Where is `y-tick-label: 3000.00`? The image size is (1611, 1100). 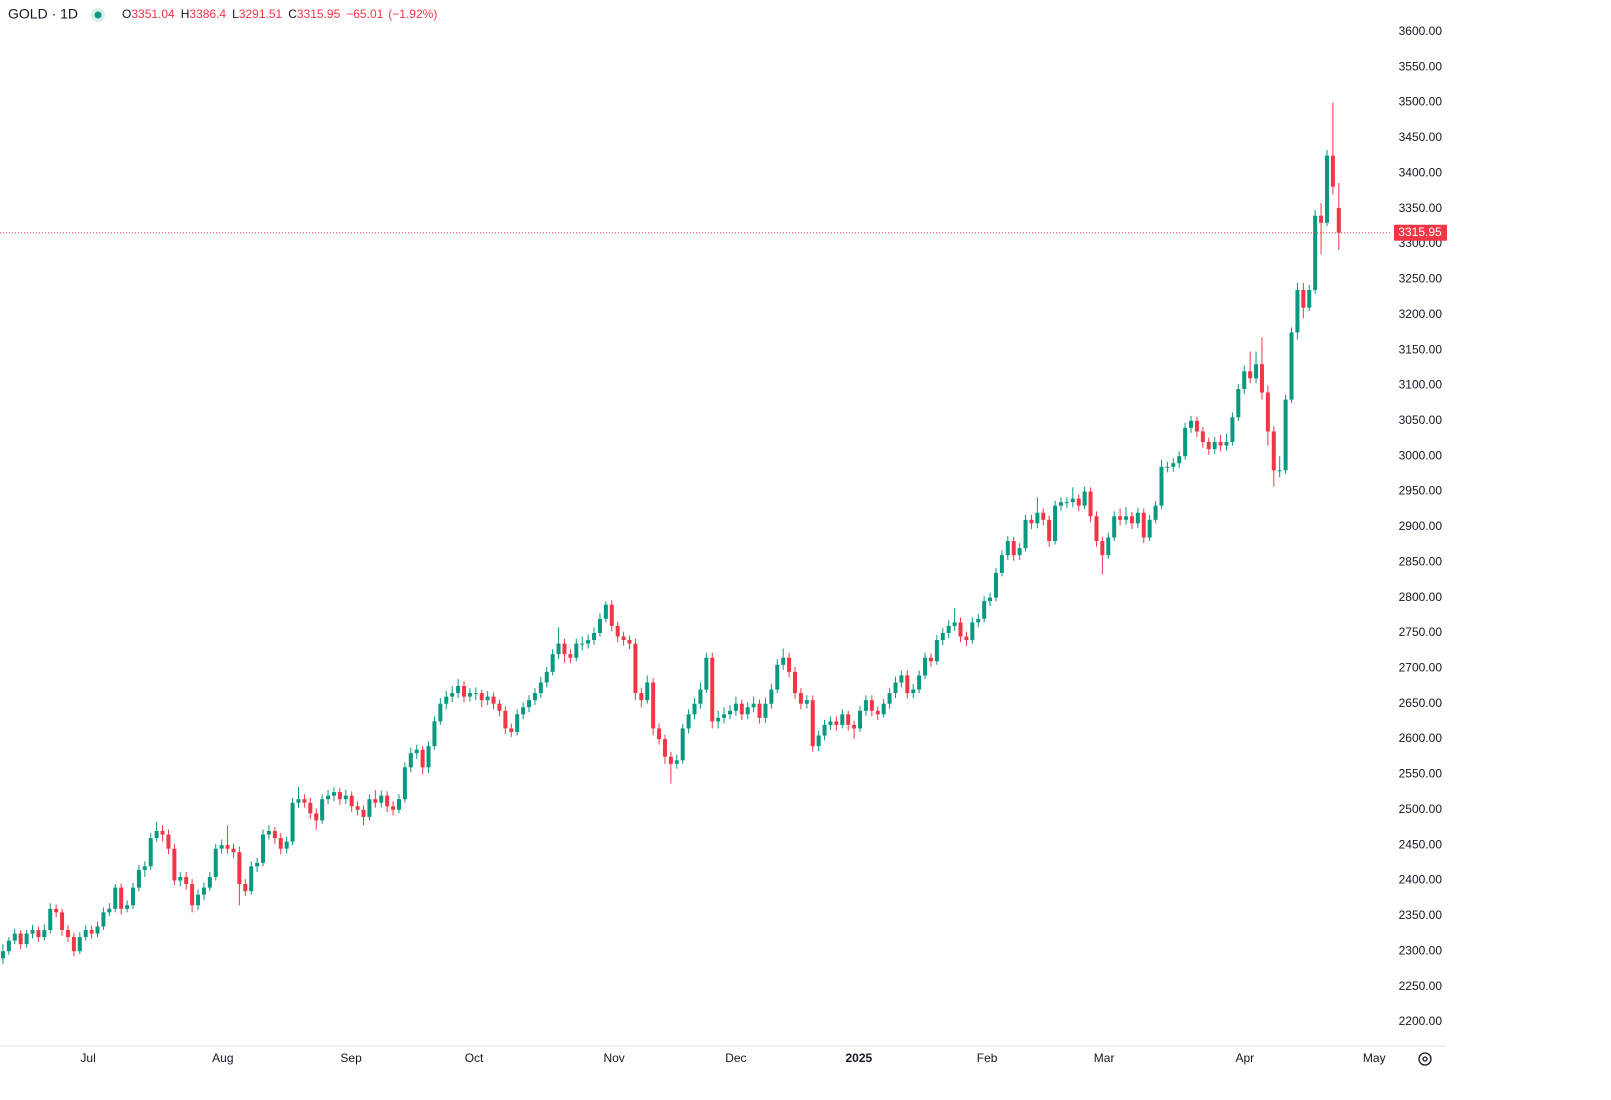 y-tick-label: 3000.00 is located at coordinates (1421, 455).